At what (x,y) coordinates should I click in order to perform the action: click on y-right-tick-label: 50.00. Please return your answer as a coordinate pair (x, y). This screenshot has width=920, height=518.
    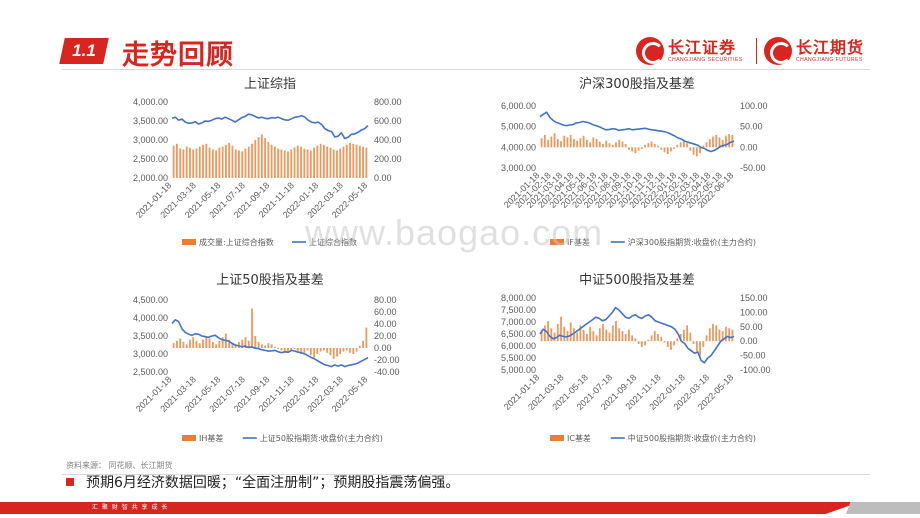
    Looking at the image, I should click on (751, 327).